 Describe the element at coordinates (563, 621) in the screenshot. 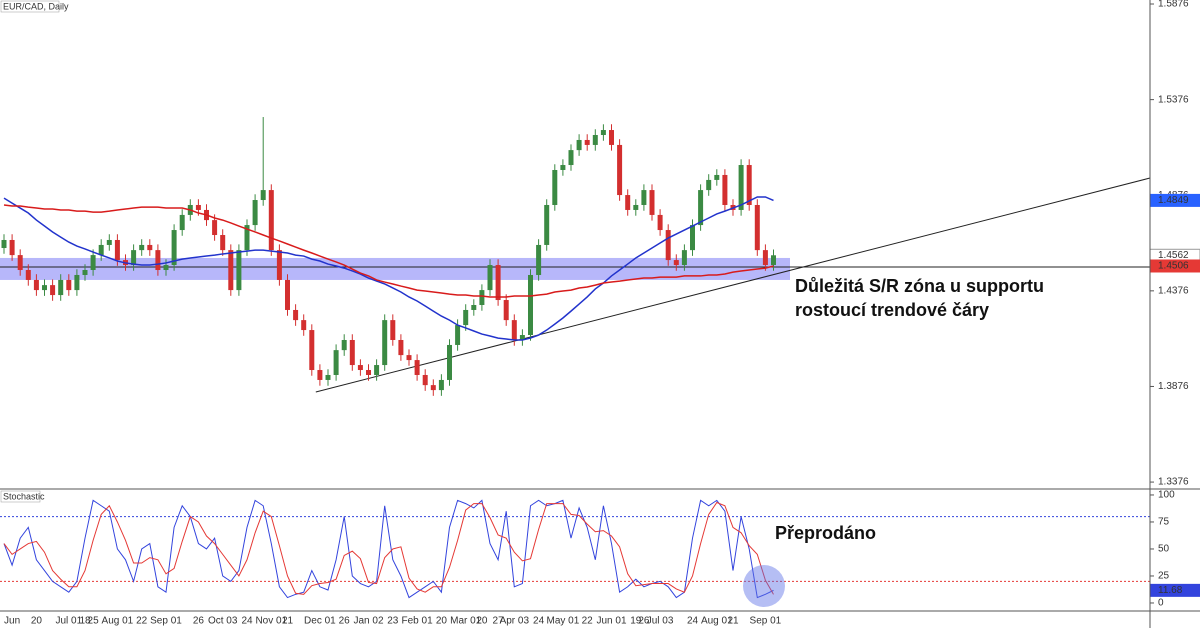

I see `x-tick-label: May 01` at that location.